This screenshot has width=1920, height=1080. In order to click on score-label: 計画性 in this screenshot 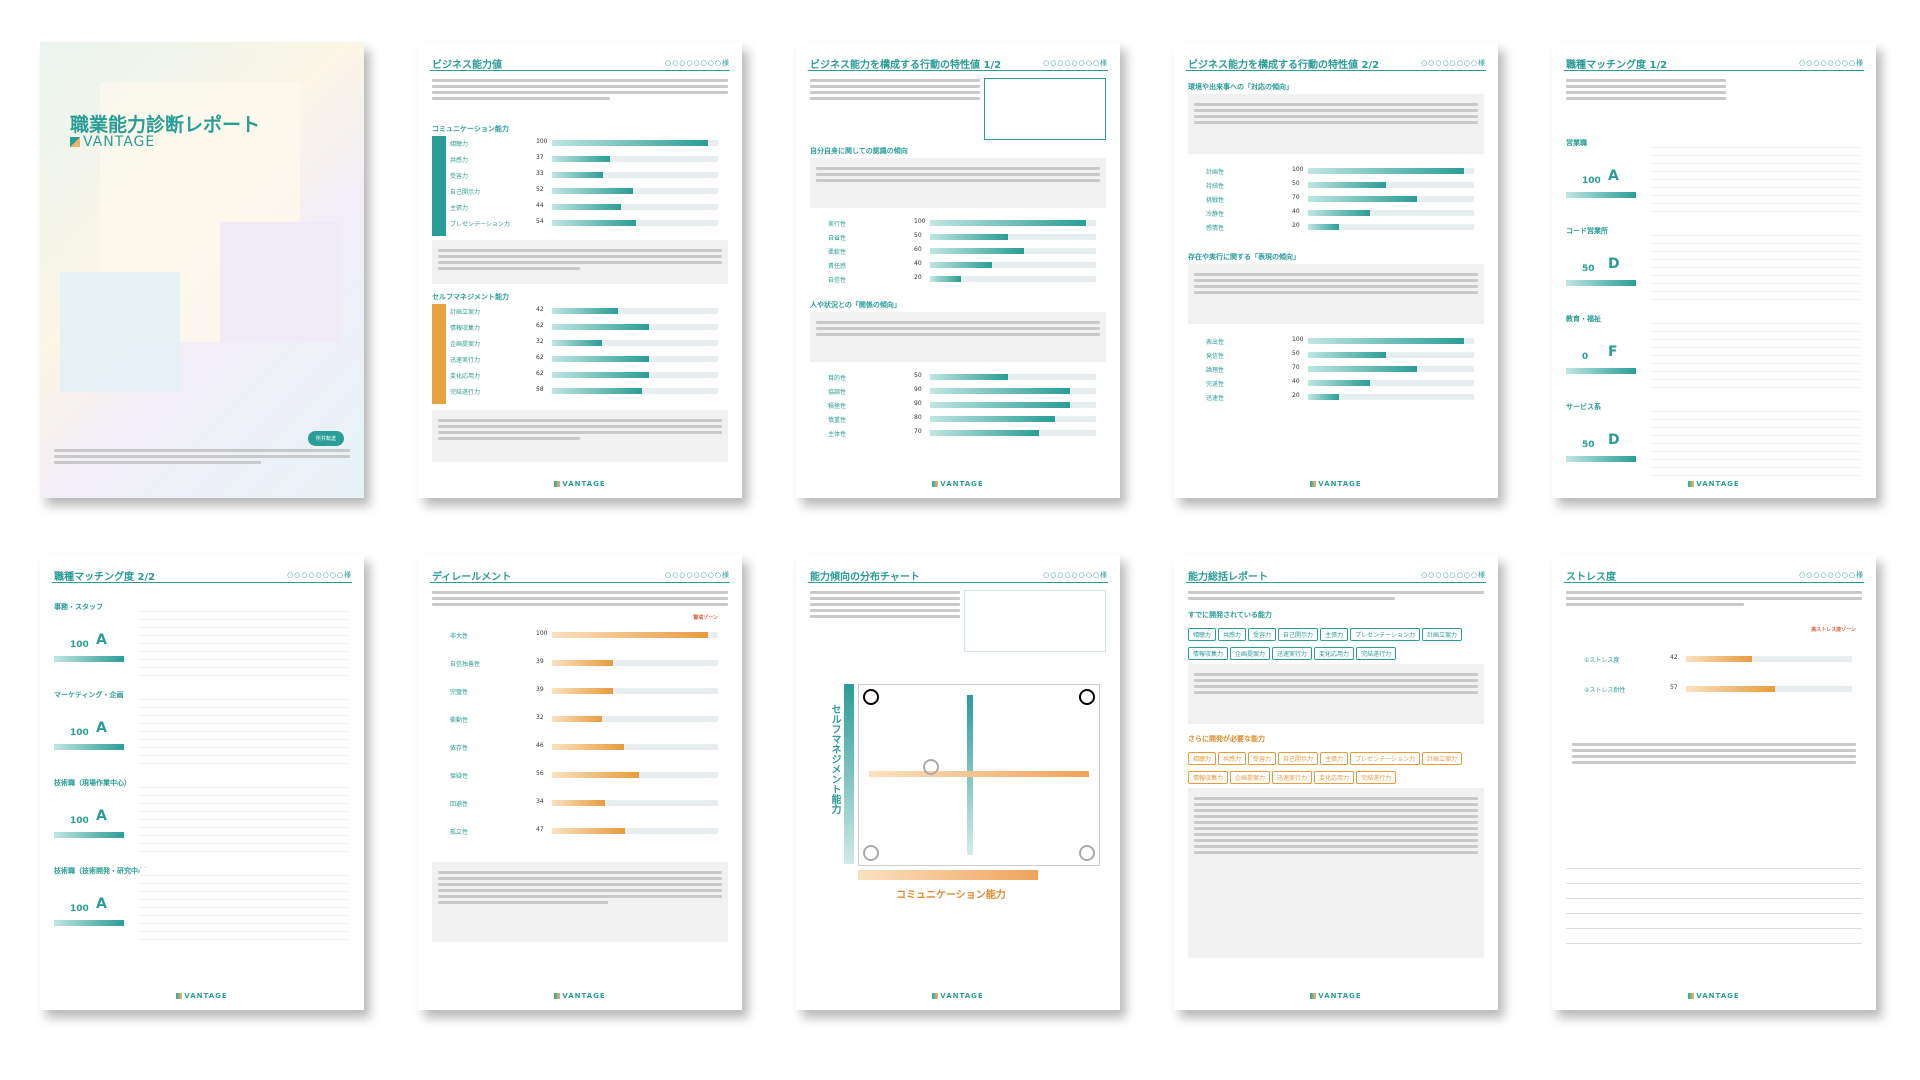, I will do `click(1215, 172)`.